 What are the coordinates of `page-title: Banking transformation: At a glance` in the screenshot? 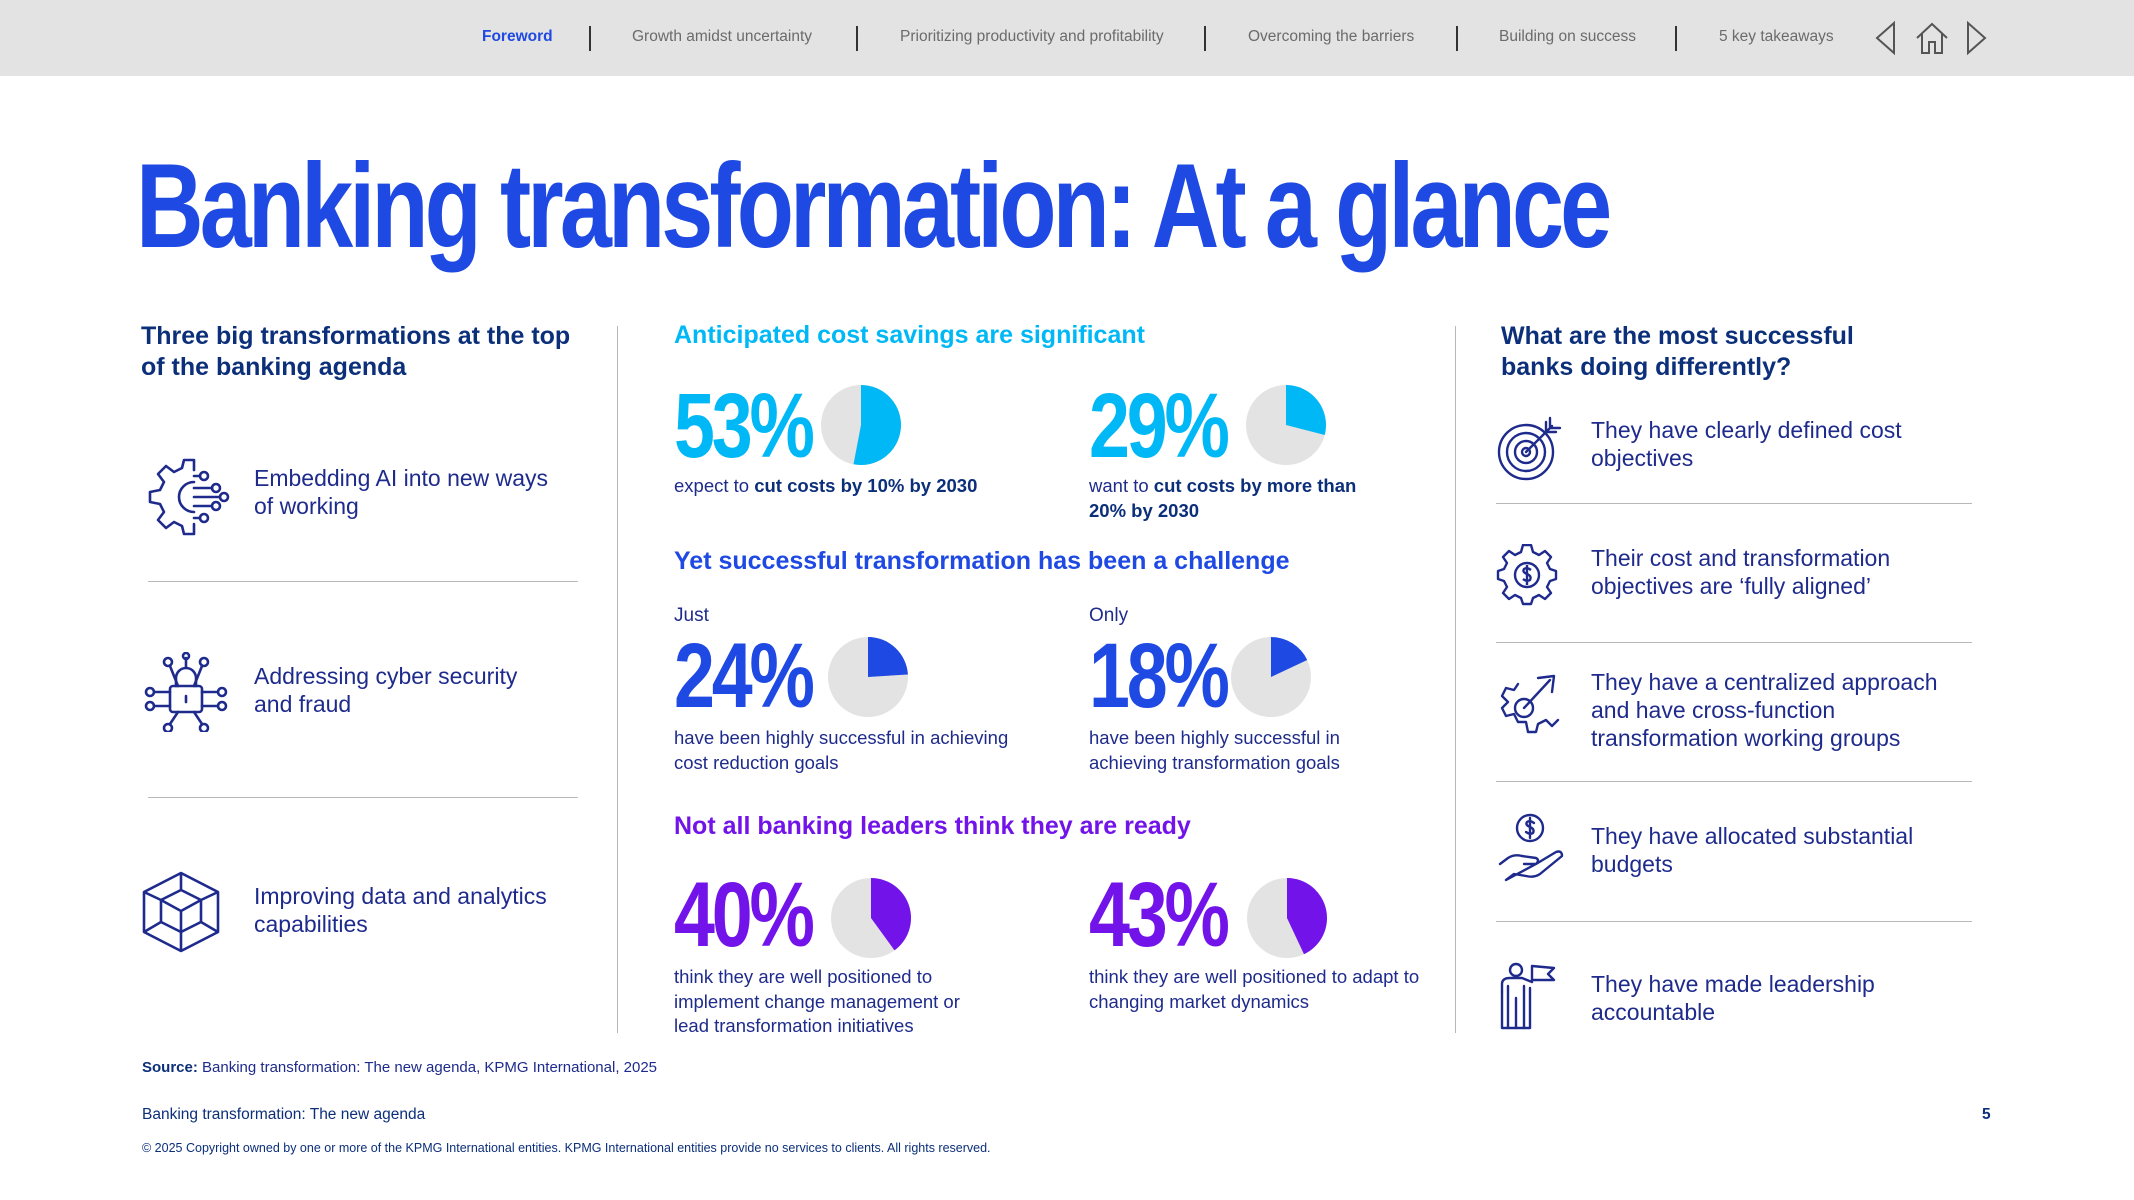 It's located at (874, 206).